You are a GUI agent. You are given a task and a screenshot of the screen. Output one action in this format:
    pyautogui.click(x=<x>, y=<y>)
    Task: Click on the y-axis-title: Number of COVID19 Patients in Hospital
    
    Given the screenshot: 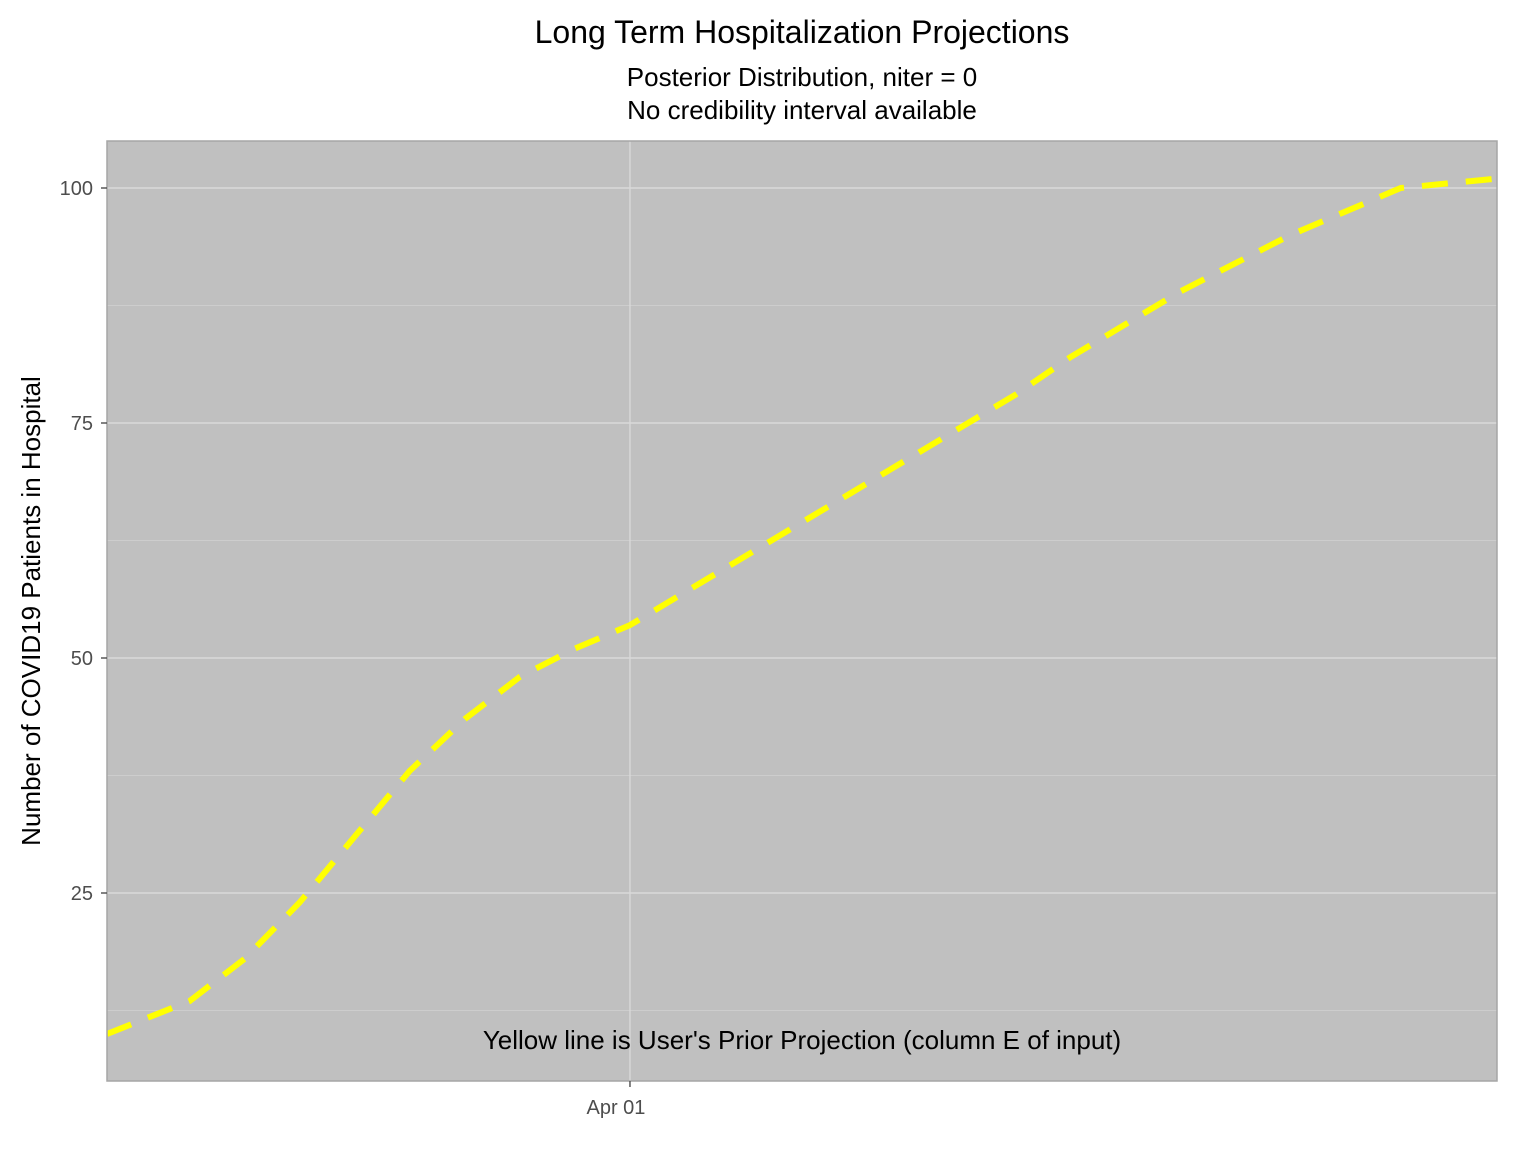 What is the action you would take?
    pyautogui.click(x=31, y=611)
    